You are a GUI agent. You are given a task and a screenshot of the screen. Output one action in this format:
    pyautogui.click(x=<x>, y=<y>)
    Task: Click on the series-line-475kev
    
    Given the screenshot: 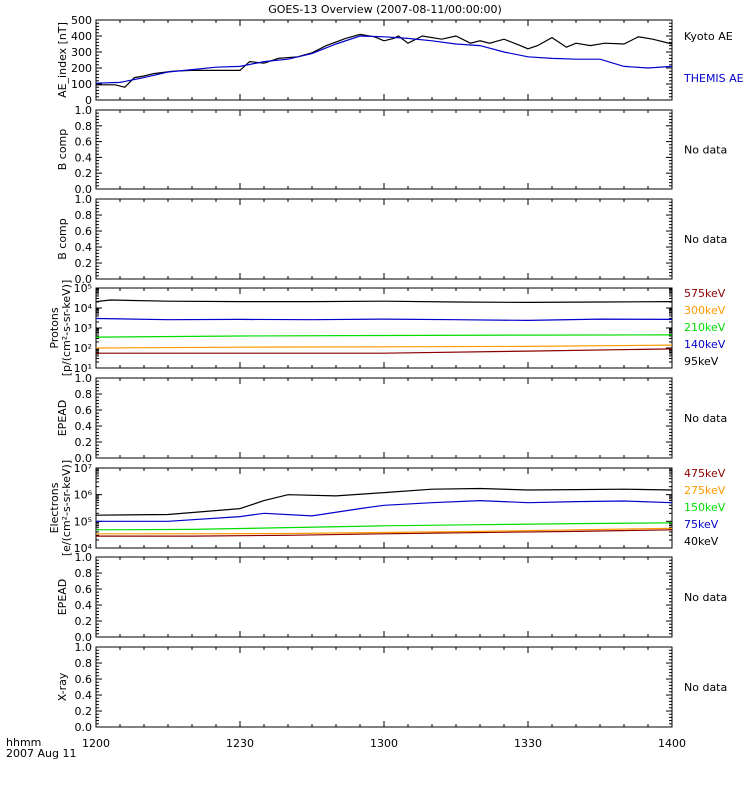 What is the action you would take?
    pyautogui.click(x=384, y=533)
    